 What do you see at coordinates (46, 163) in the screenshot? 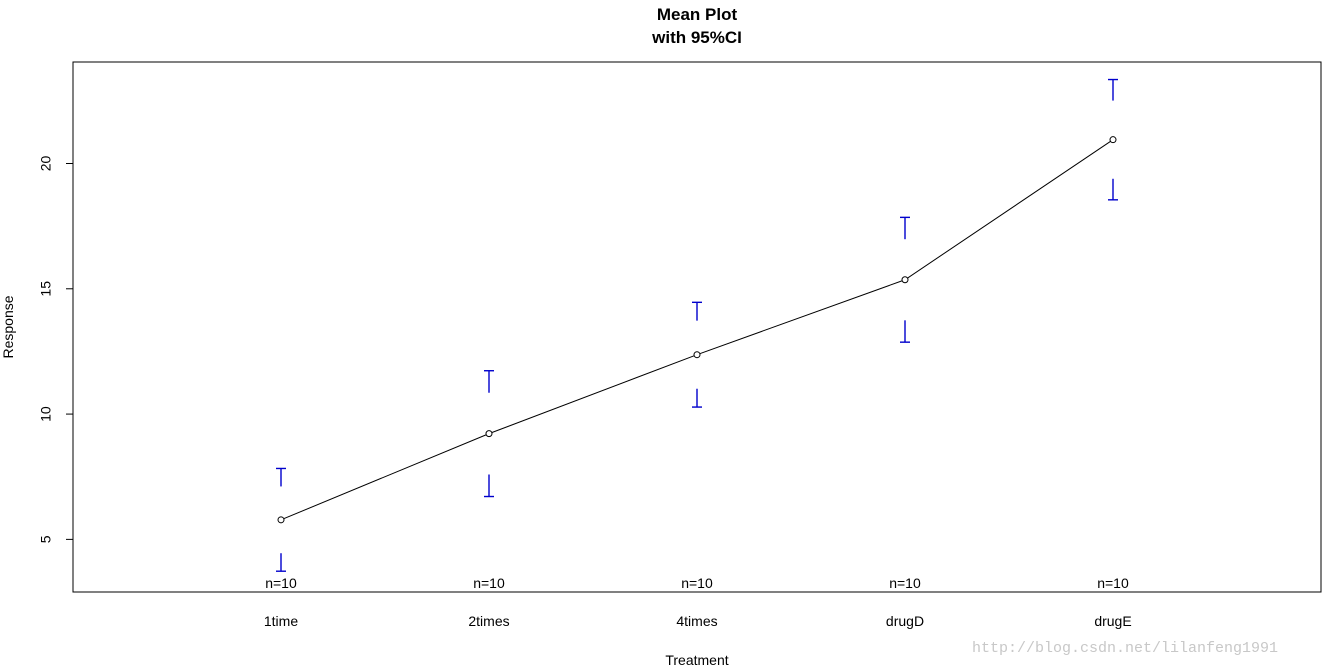
I see `y-tick-label: 20` at bounding box center [46, 163].